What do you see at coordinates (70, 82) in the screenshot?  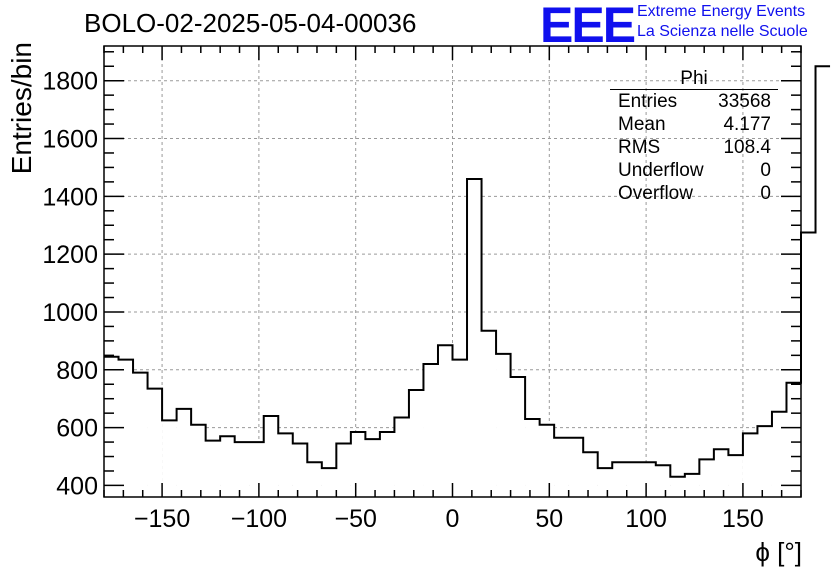 I see `y-tick-label: 1800` at bounding box center [70, 82].